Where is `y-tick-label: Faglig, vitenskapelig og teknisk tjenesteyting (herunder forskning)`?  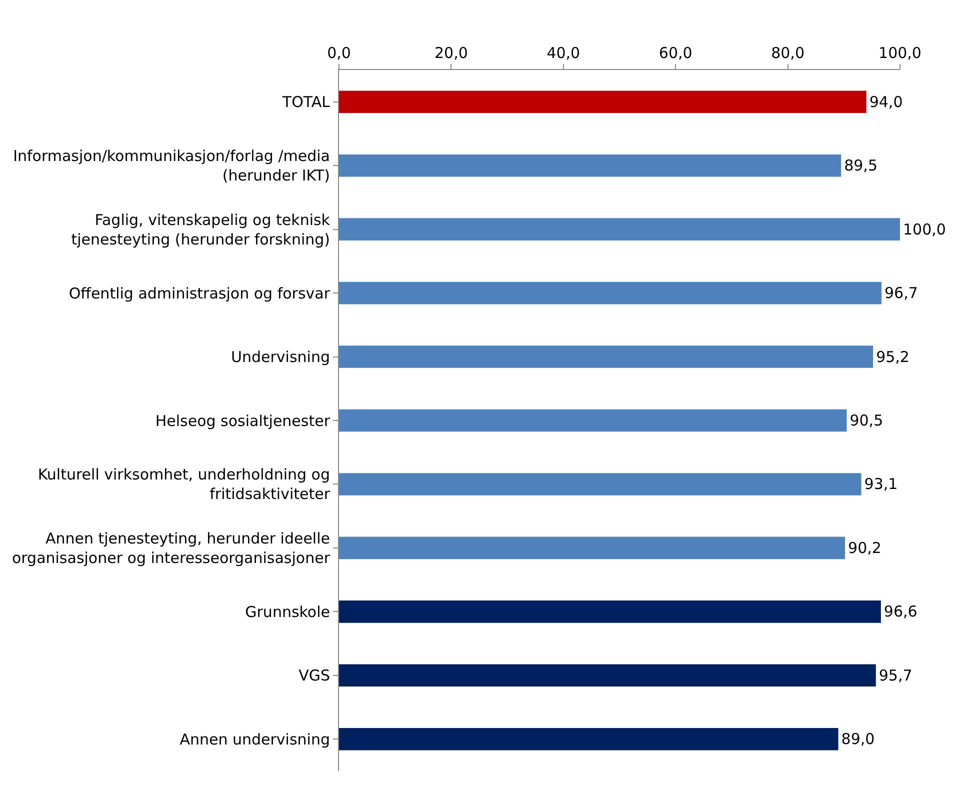 y-tick-label: Faglig, vitenskapelig og teknisk tjenesteyting (herunder forskning) is located at coordinates (200, 229).